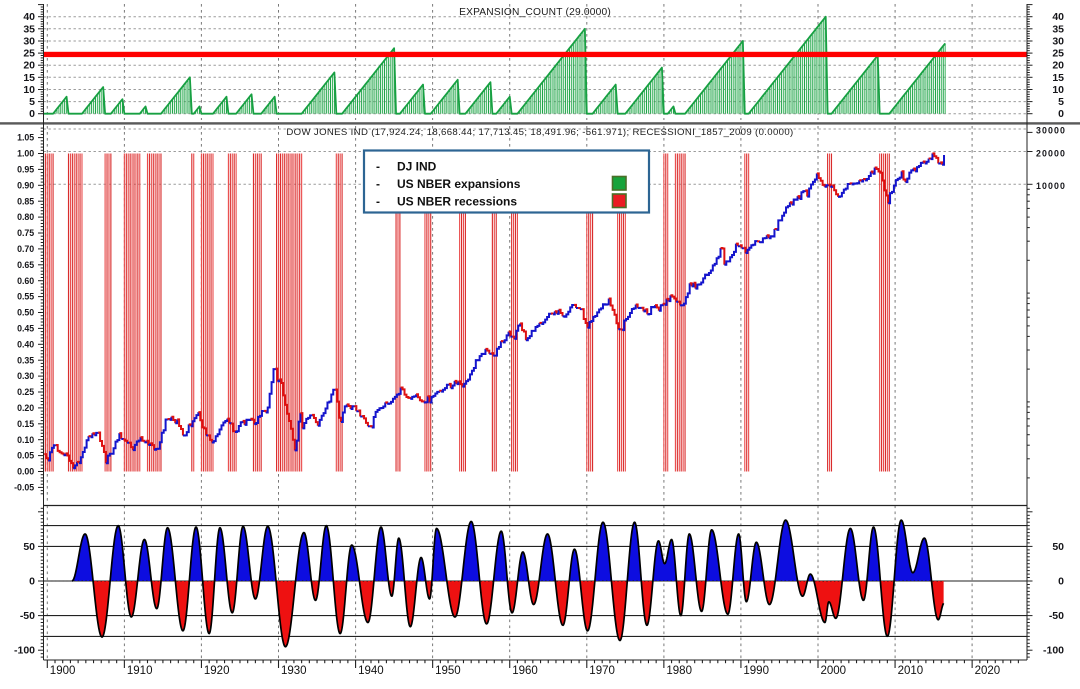 The height and width of the screenshot is (689, 1080). What do you see at coordinates (25, 154) in the screenshot?
I see `svg-text: 1.00` at bounding box center [25, 154].